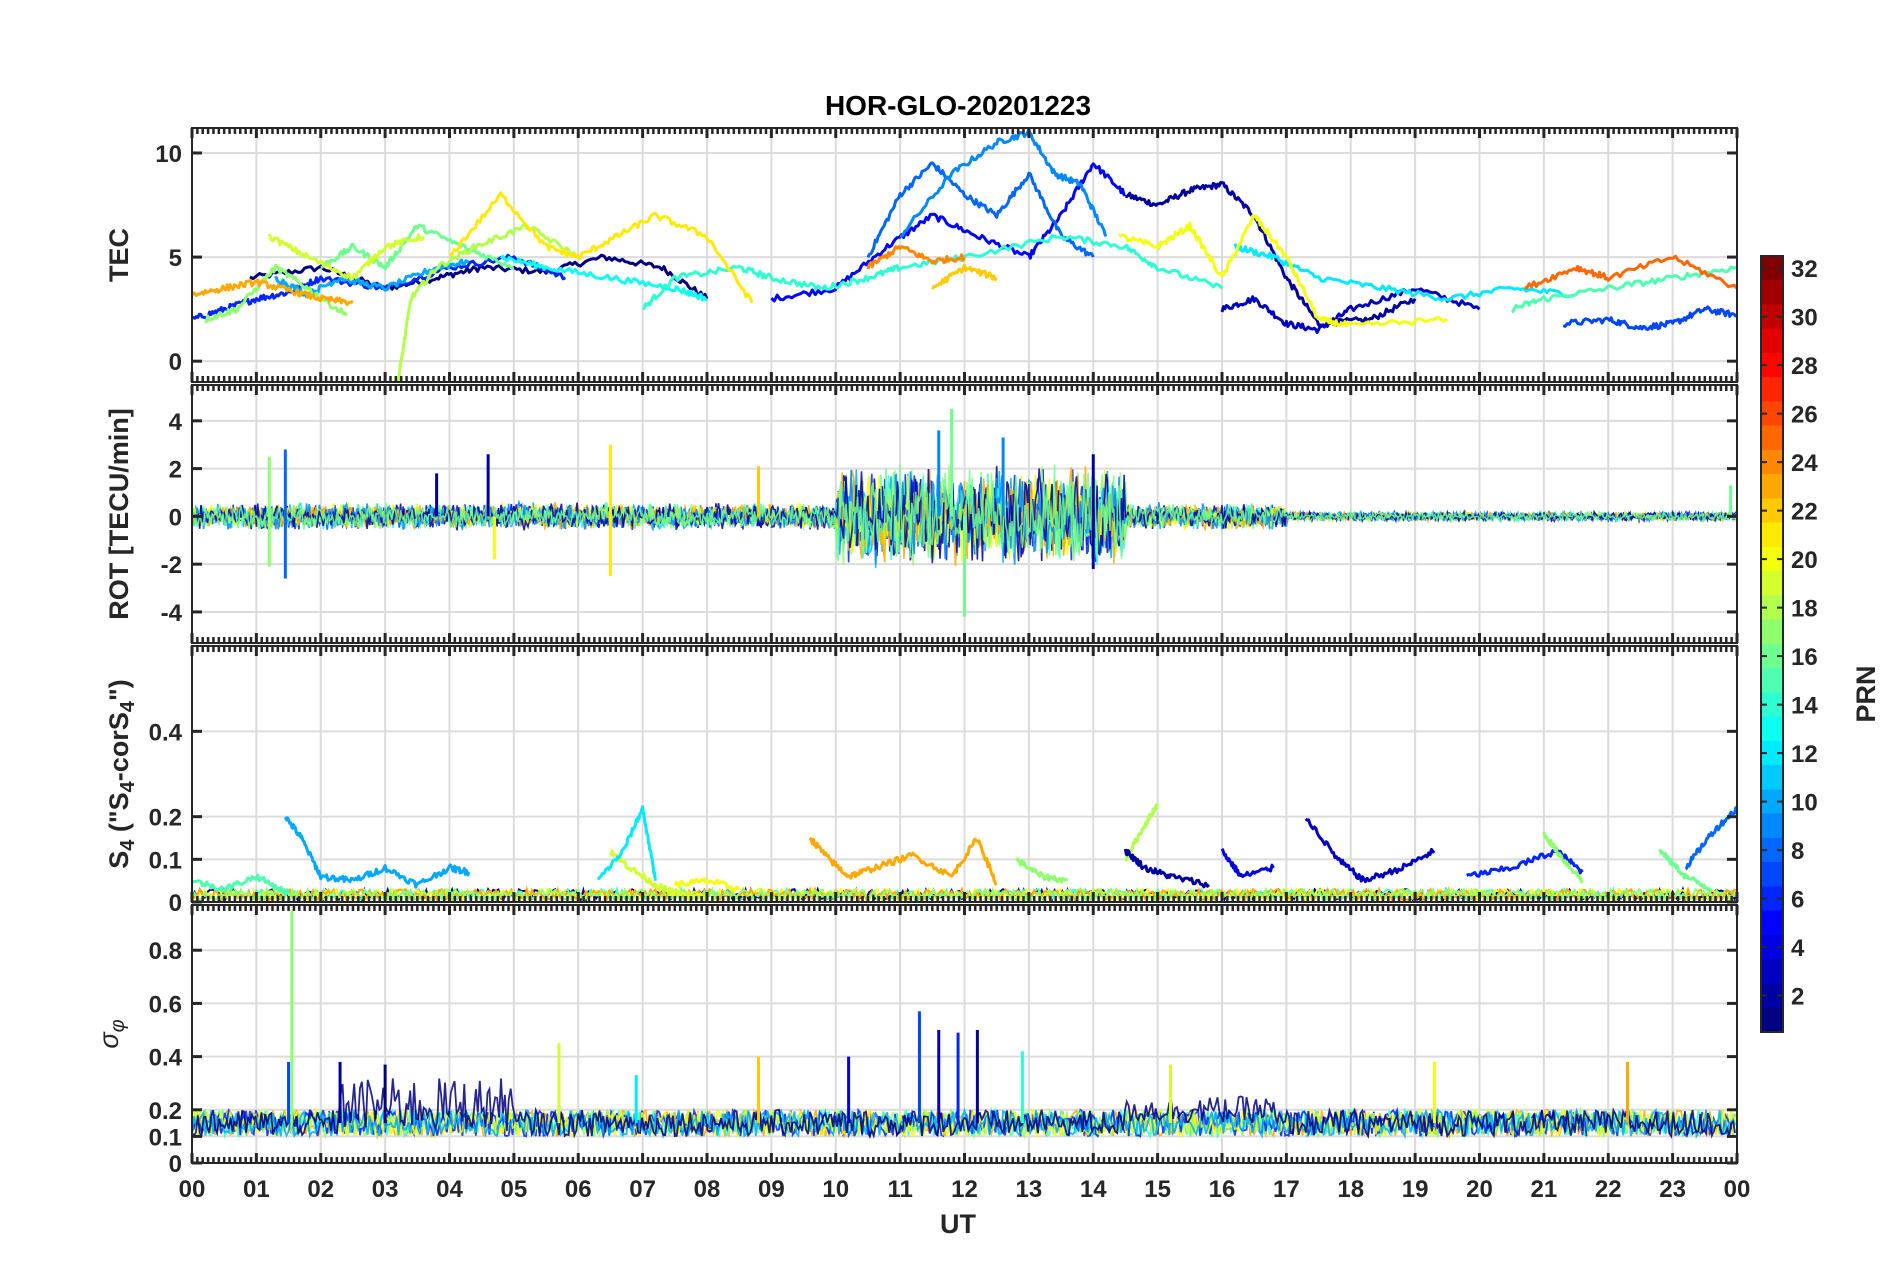 Image resolution: width=1902 pixels, height=1272 pixels. What do you see at coordinates (1804, 366) in the screenshot?
I see `colorbar-tick-label: 28` at bounding box center [1804, 366].